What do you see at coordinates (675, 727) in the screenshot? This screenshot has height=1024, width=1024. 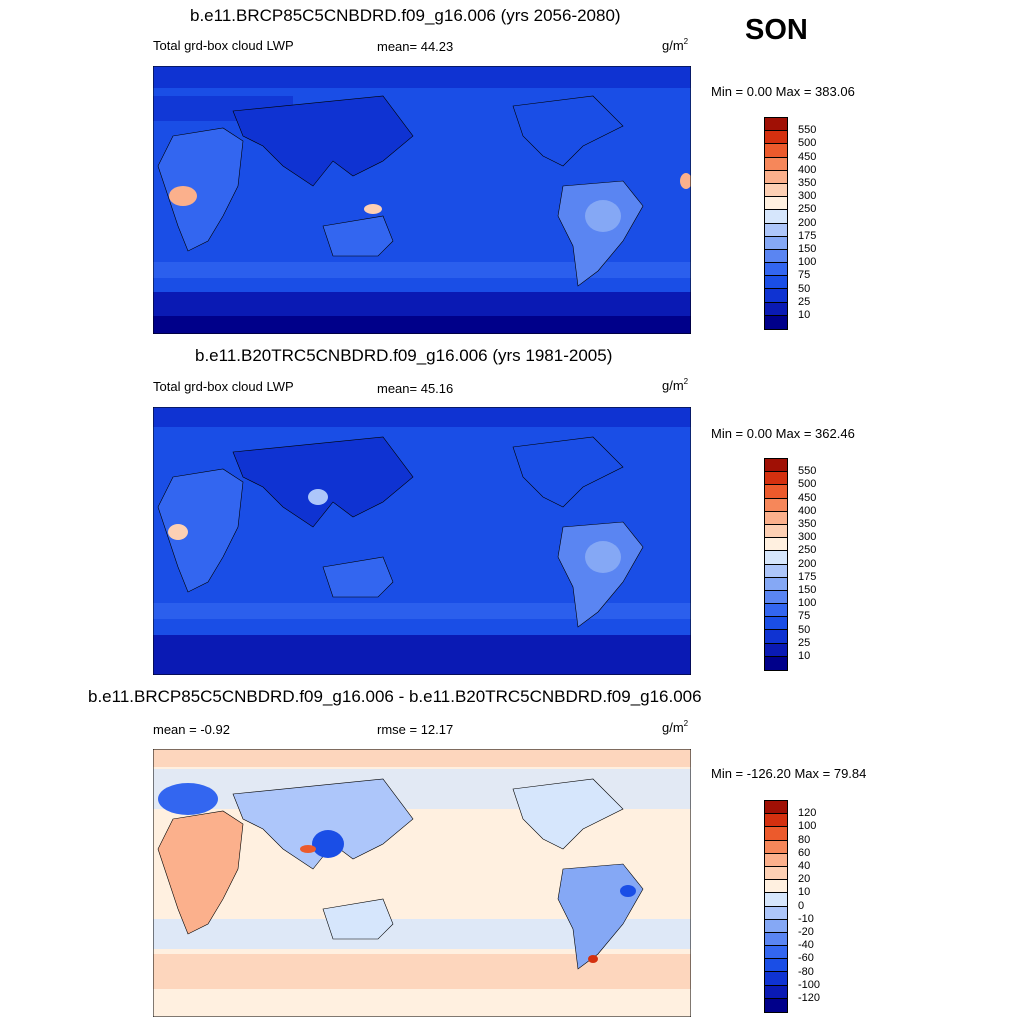 I see `panel-3-units: g/m2` at bounding box center [675, 727].